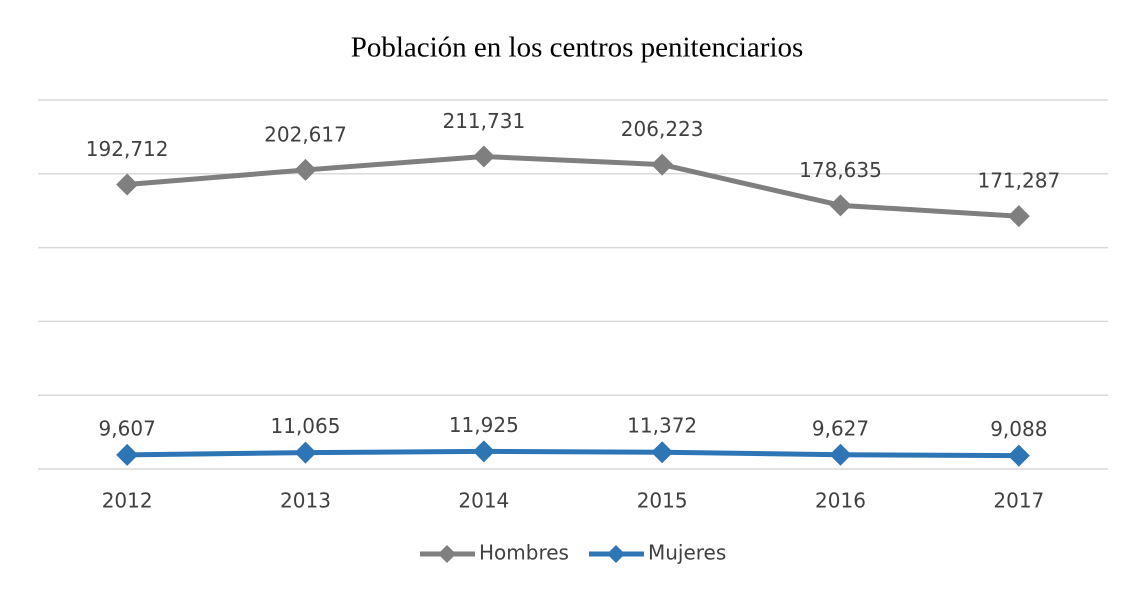 Image resolution: width=1129 pixels, height=590 pixels. Describe the element at coordinates (524, 553) in the screenshot. I see `legend-label: Hombres` at that location.